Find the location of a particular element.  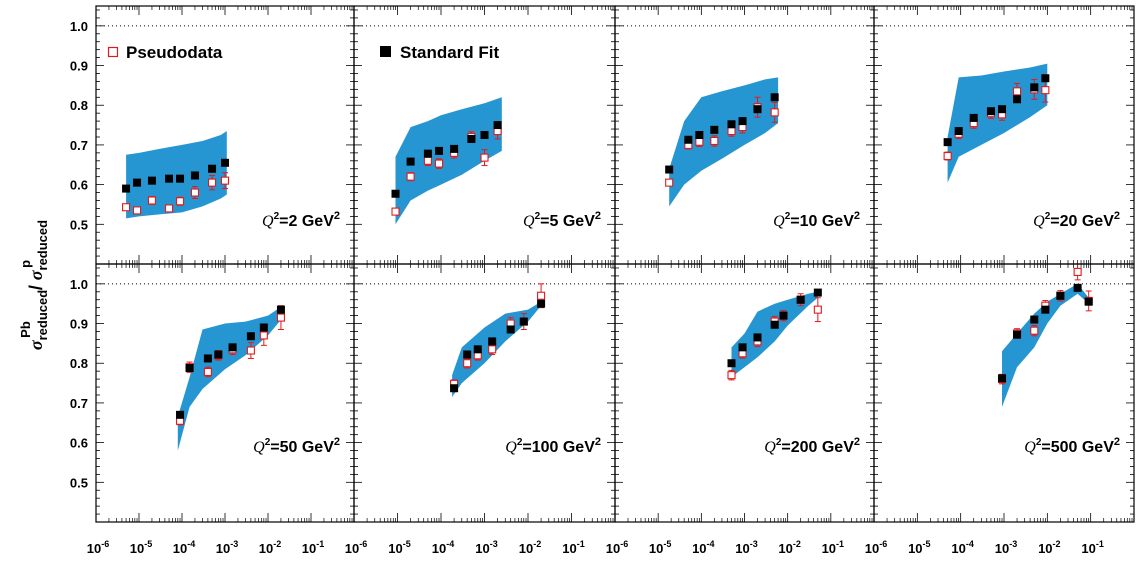

q2-label: Q2=10 GeV2 is located at coordinates (816, 220).